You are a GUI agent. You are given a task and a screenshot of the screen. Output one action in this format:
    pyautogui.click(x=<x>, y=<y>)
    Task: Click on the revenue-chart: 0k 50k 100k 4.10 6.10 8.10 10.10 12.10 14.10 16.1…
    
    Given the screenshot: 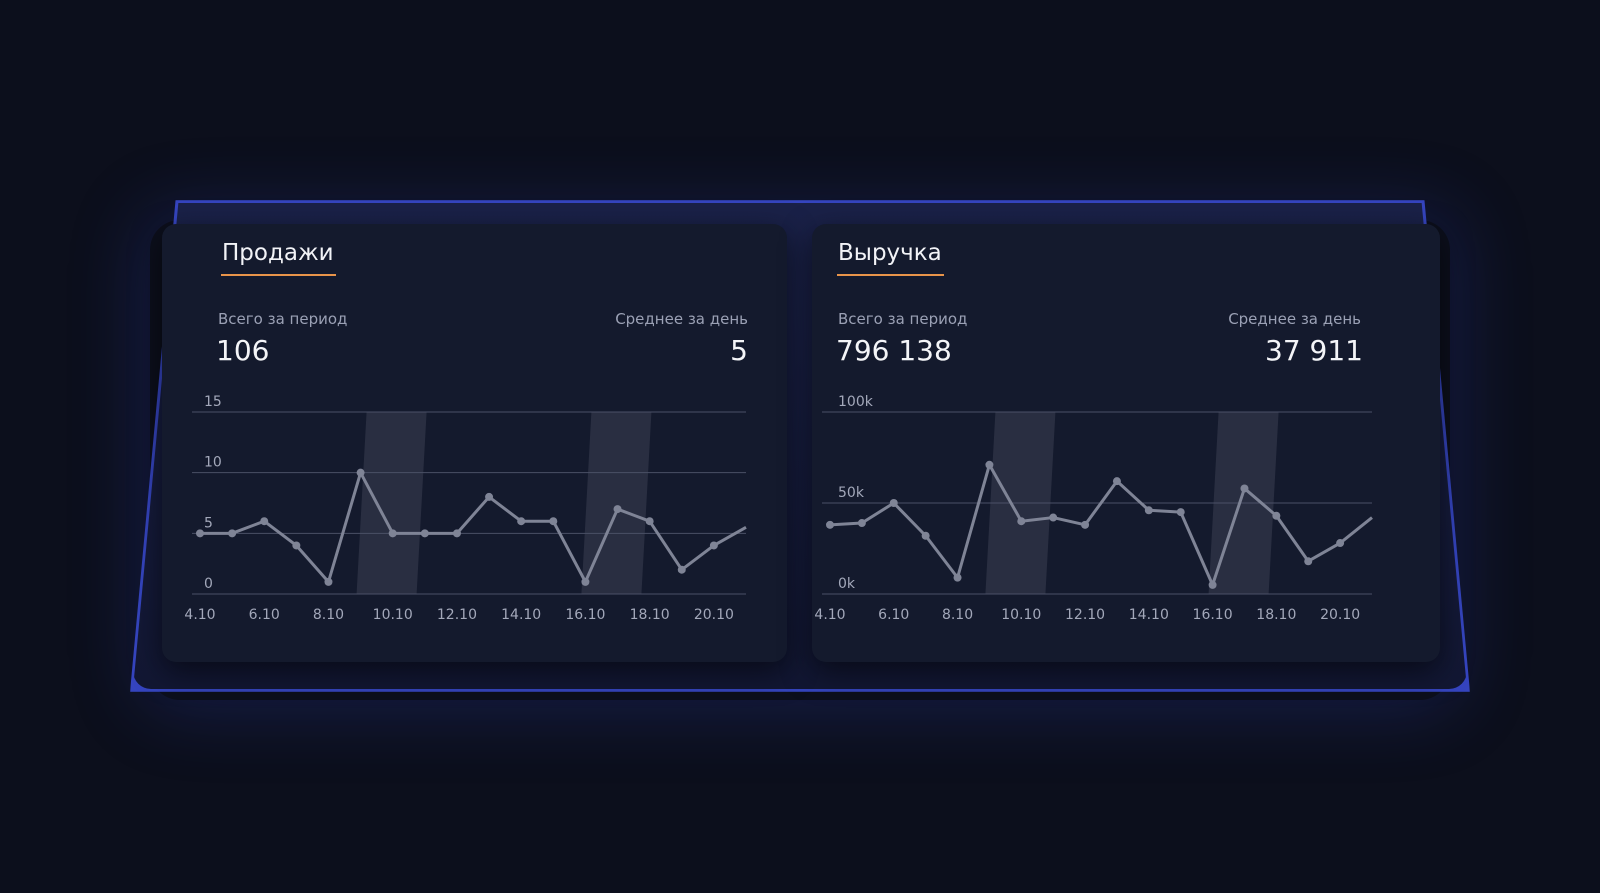 What is the action you would take?
    pyautogui.click(x=1093, y=508)
    